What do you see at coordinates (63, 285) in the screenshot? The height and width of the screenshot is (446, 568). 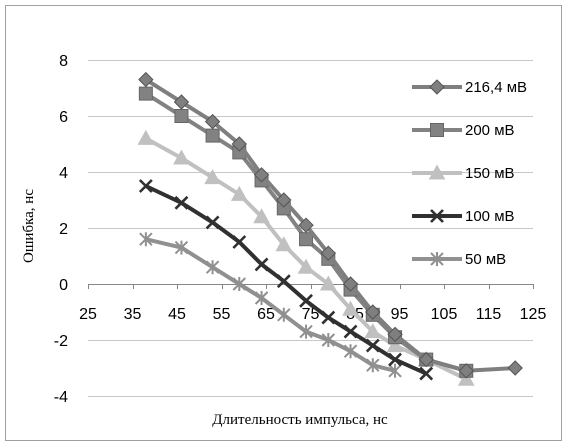 I see `y-tick-label: 0` at bounding box center [63, 285].